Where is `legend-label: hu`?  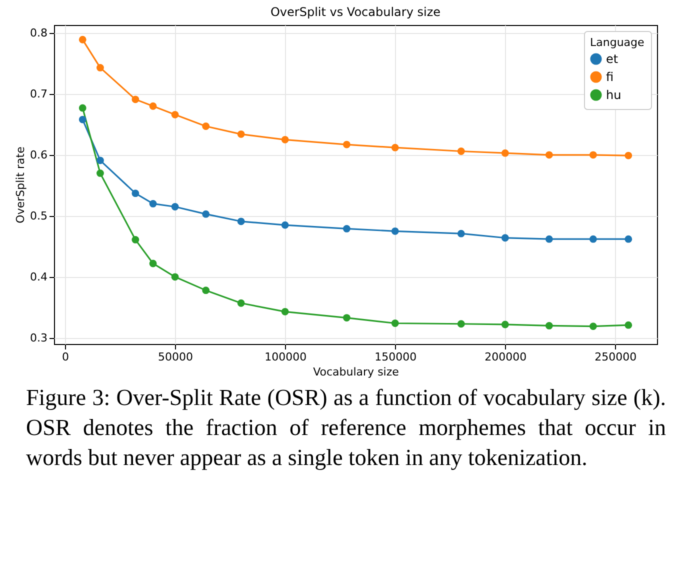 legend-label: hu is located at coordinates (614, 95).